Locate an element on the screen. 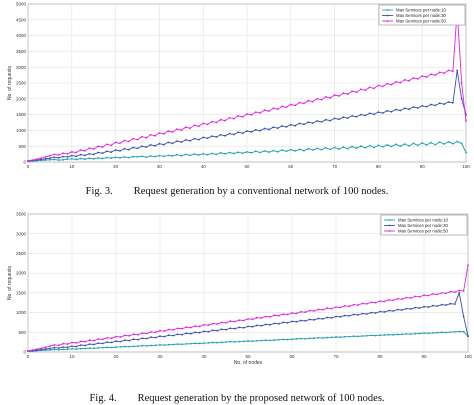 This screenshot has height=405, width=474. y-tick-label: 5000 is located at coordinates (21, 4).